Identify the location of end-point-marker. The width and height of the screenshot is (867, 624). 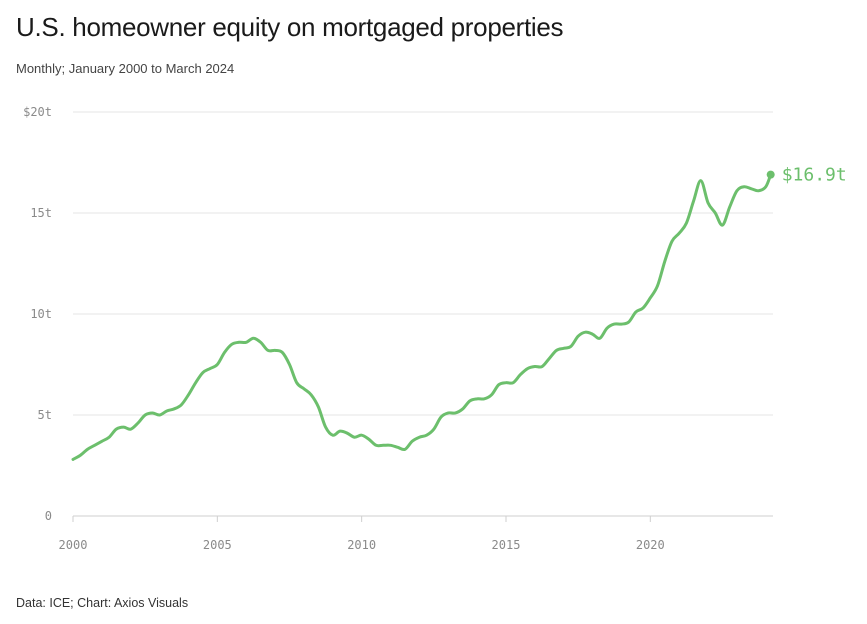
(770, 174).